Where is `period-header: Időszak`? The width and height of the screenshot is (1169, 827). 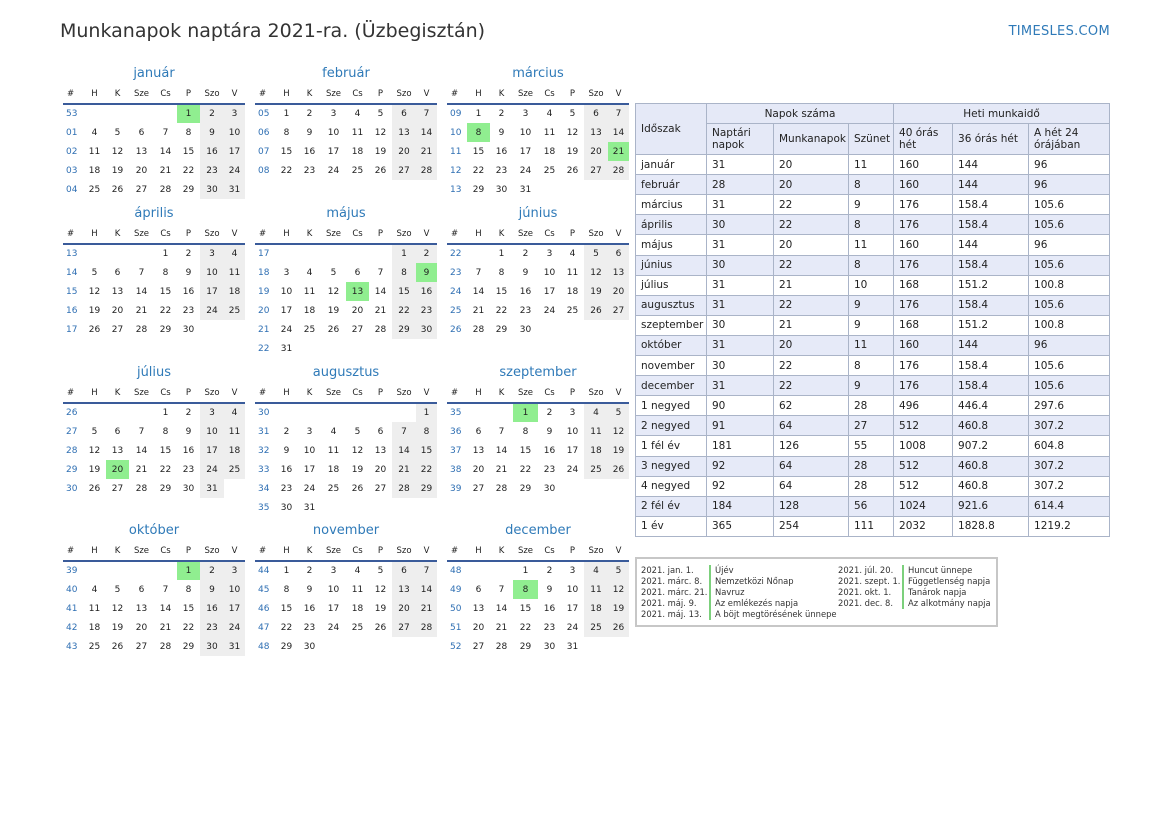
period-header: Időszak is located at coordinates (671, 129).